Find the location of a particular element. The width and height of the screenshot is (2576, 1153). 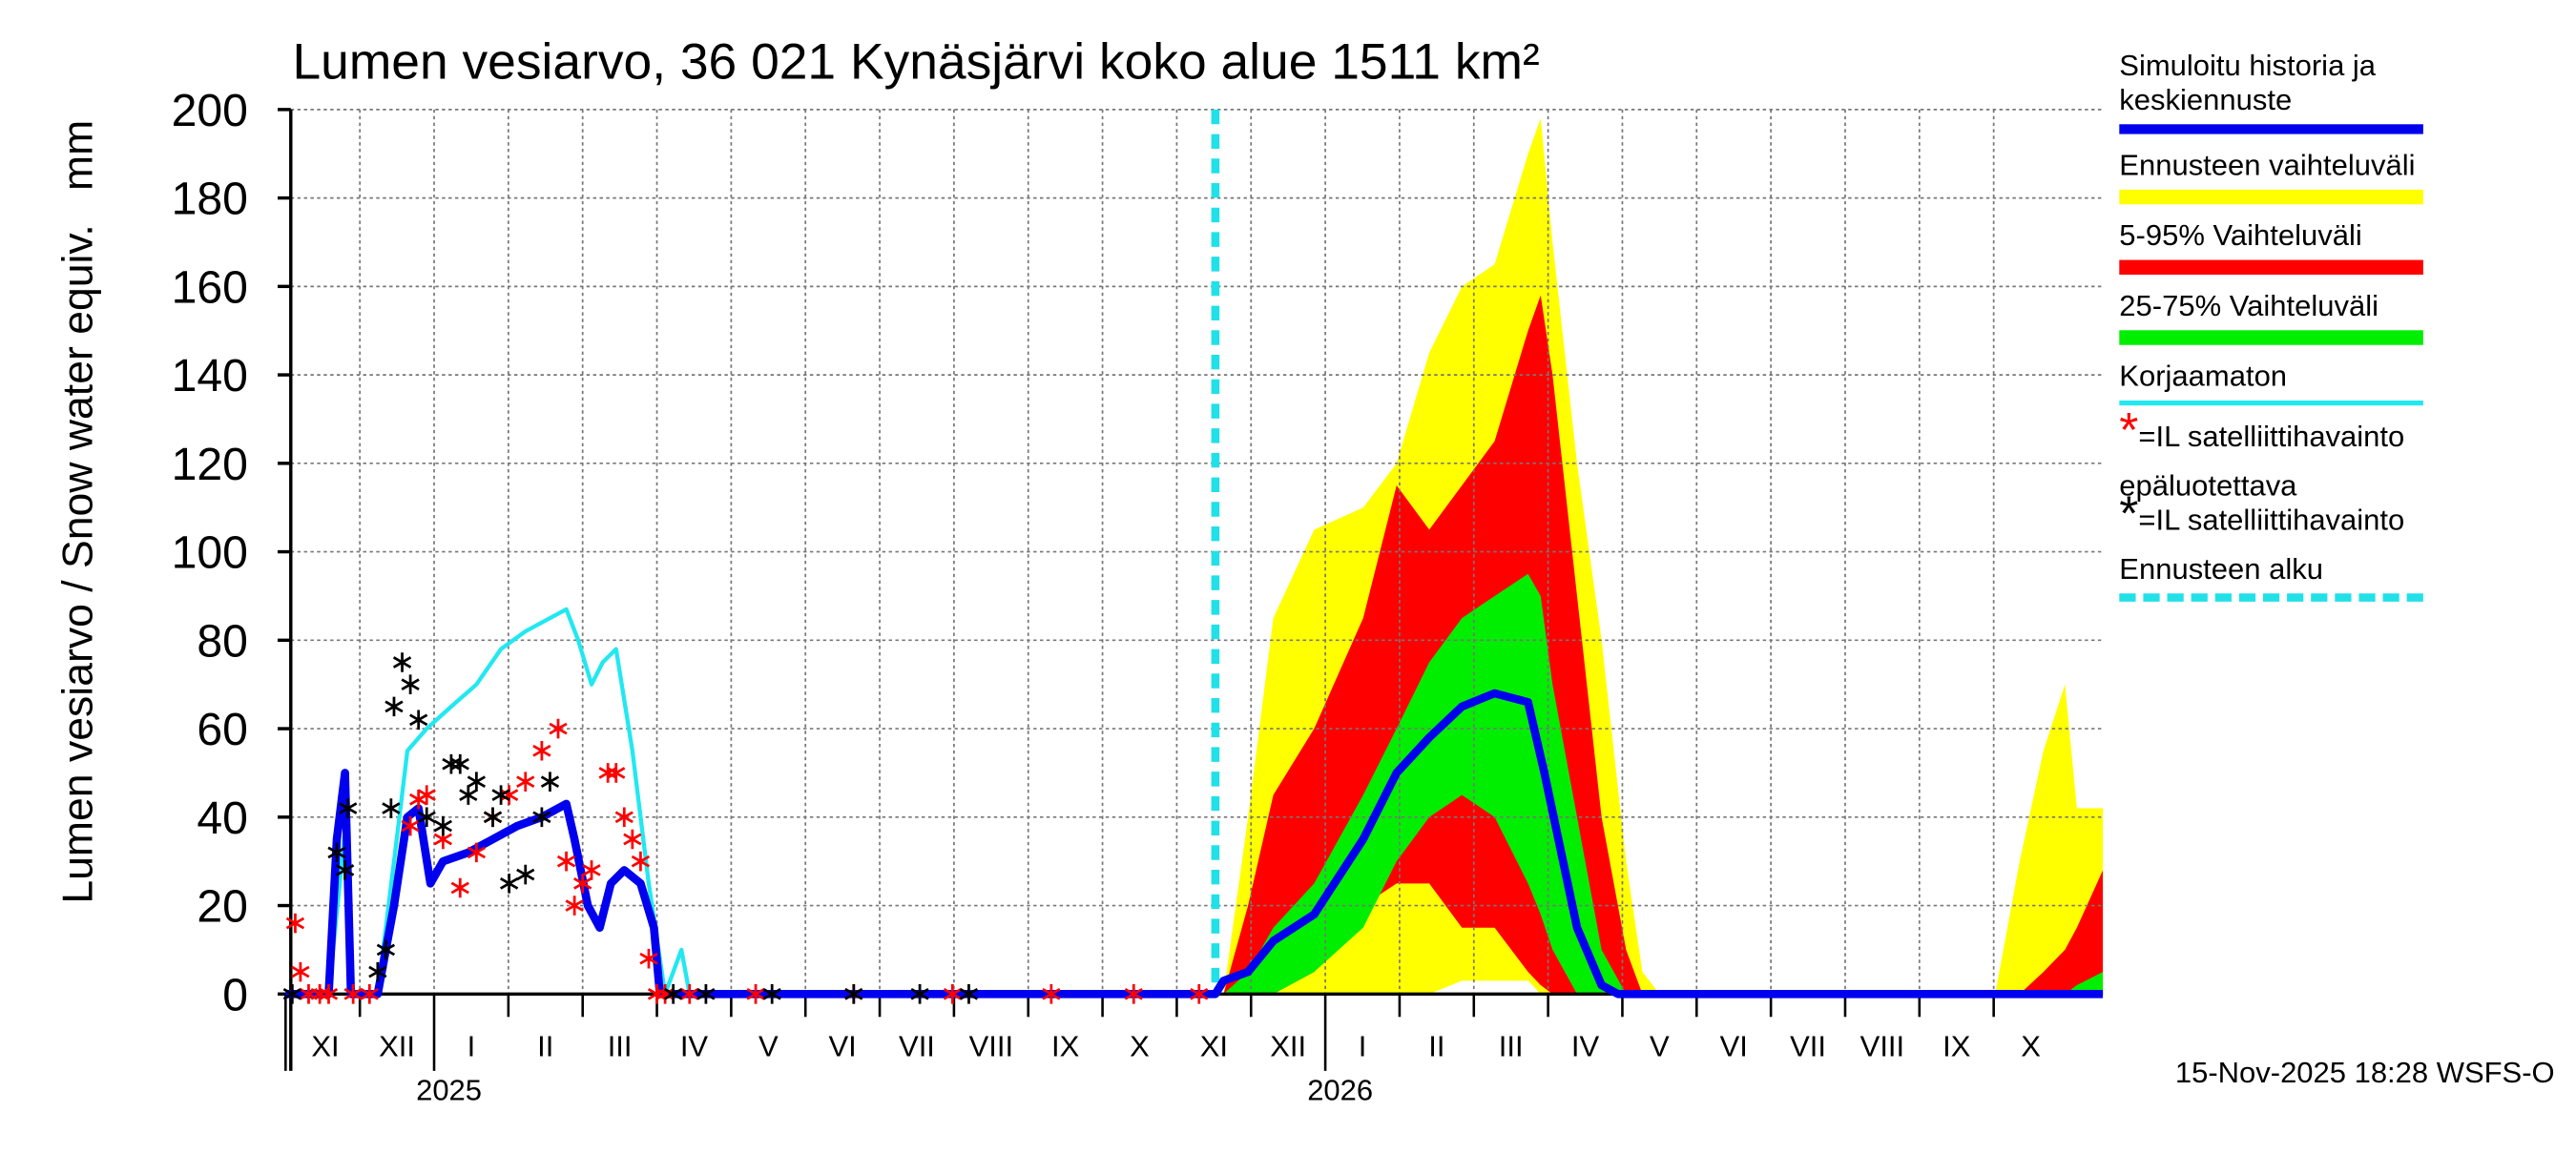

y-axis-unit: mm is located at coordinates (77, 155).